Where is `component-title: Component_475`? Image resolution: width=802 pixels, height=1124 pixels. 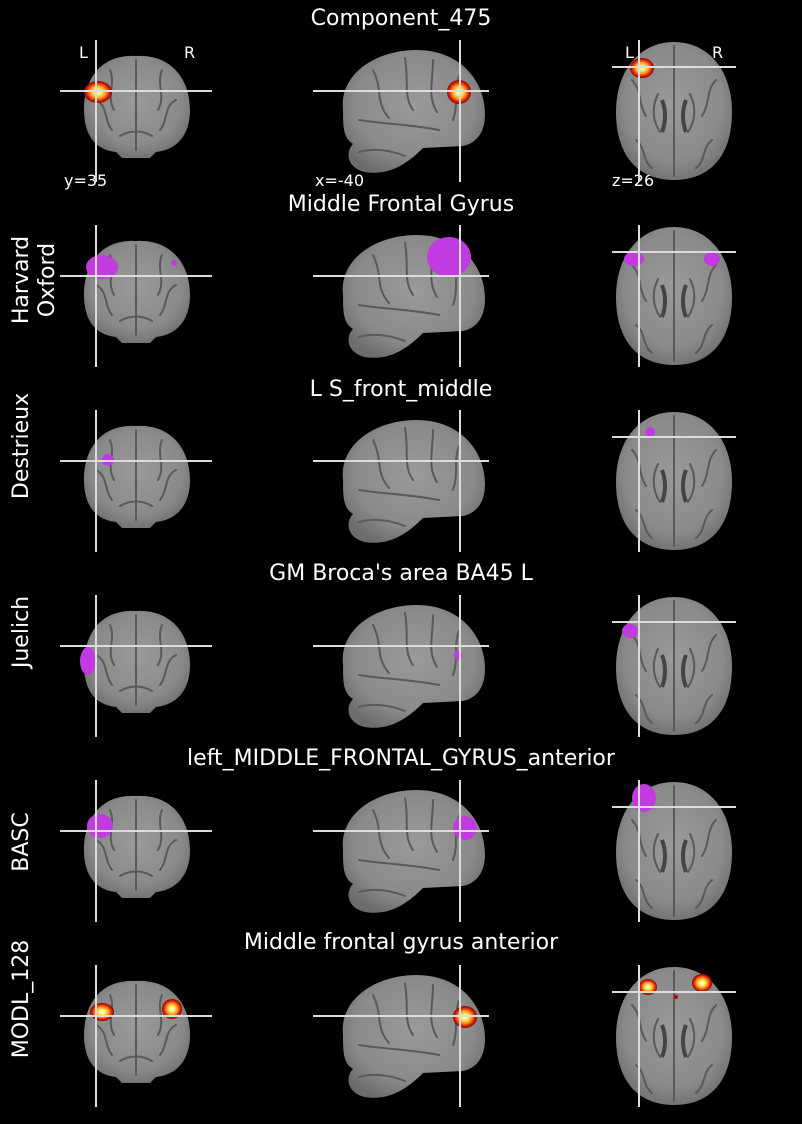 component-title: Component_475 is located at coordinates (401, 18).